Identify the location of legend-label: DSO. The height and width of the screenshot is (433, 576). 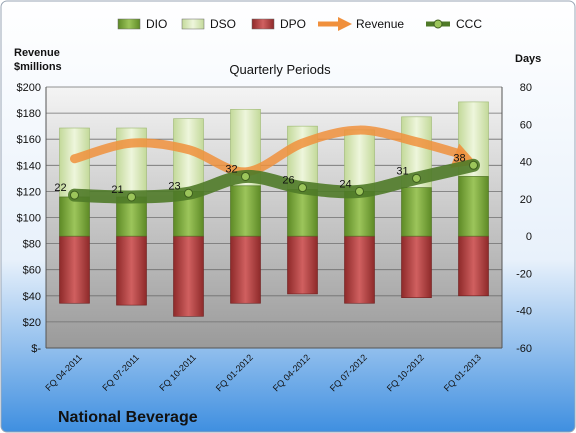
(223, 24).